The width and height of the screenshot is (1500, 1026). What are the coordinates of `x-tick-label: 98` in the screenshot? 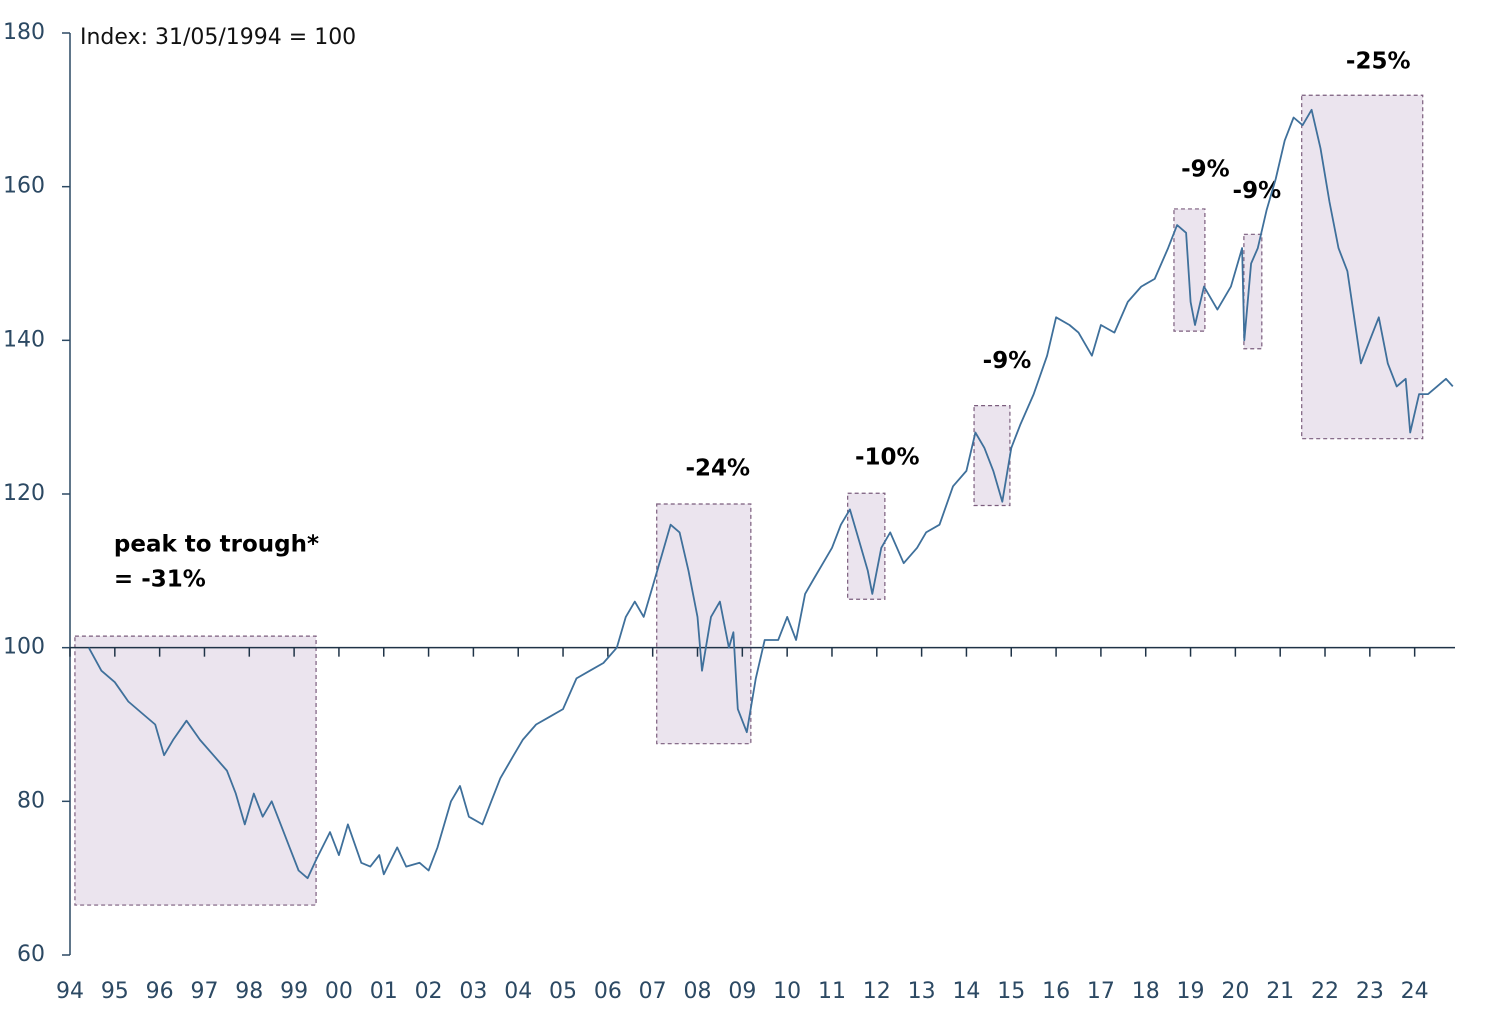 It's located at (249, 991).